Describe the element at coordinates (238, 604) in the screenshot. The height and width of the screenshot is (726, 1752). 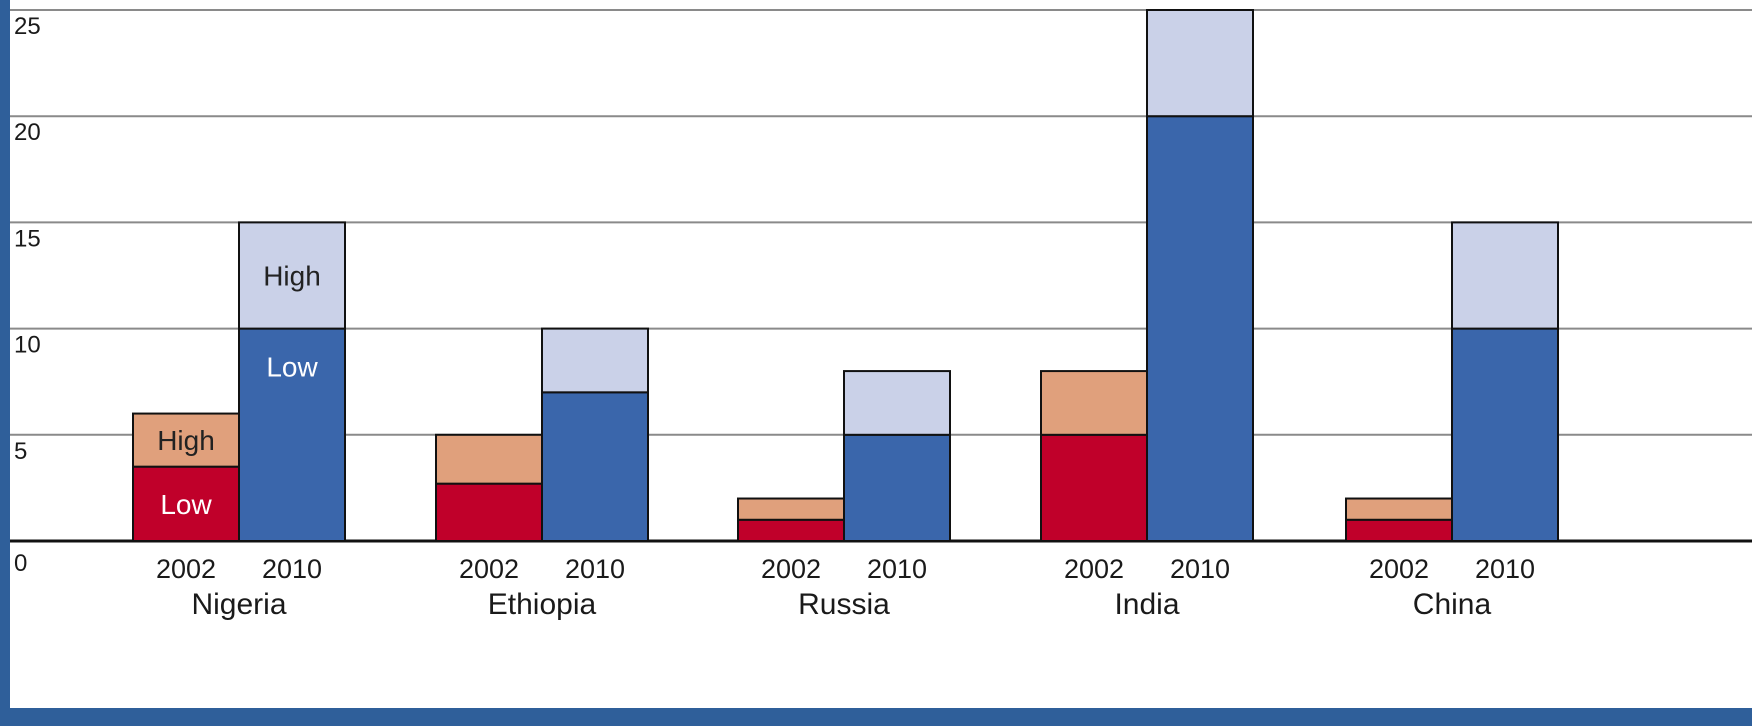
I see `country-label: Nigeria` at that location.